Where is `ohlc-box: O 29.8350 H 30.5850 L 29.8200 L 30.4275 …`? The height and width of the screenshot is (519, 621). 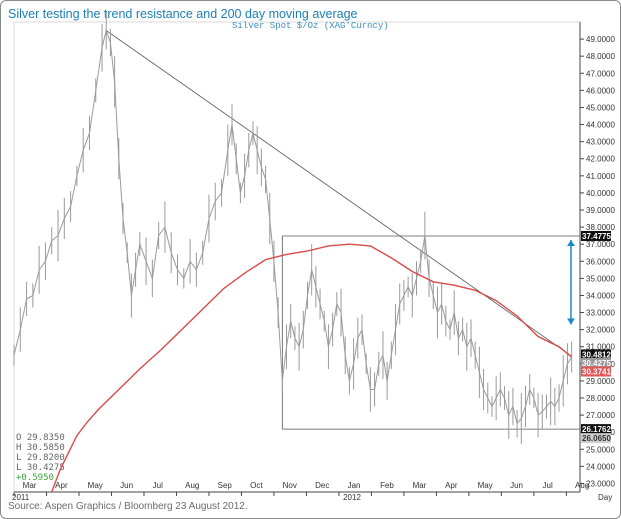 ohlc-box: O 29.8350 H 30.5850 L 29.8200 L 30.4275 … is located at coordinates (40, 458).